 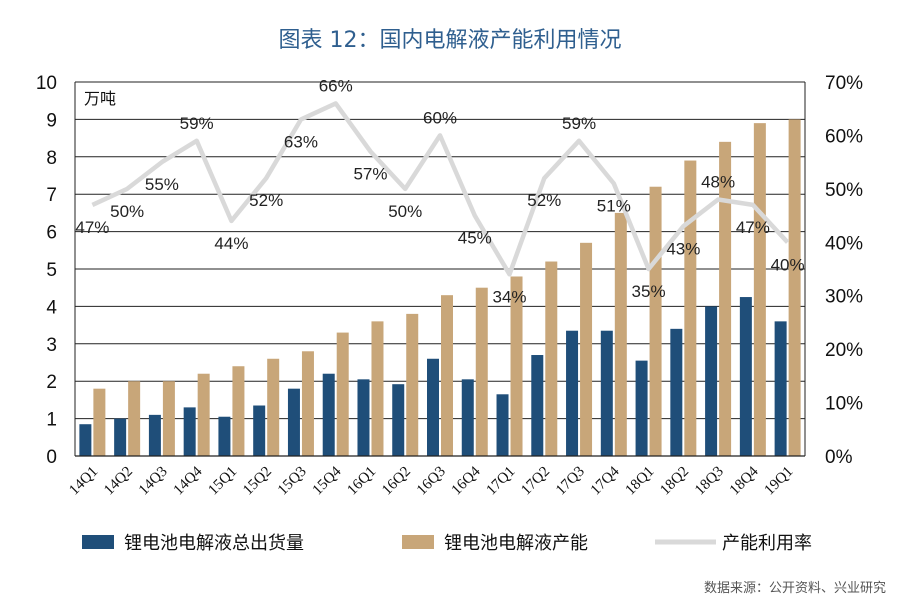 What do you see at coordinates (51, 195) in the screenshot?
I see `y-tick-label: 7` at bounding box center [51, 195].